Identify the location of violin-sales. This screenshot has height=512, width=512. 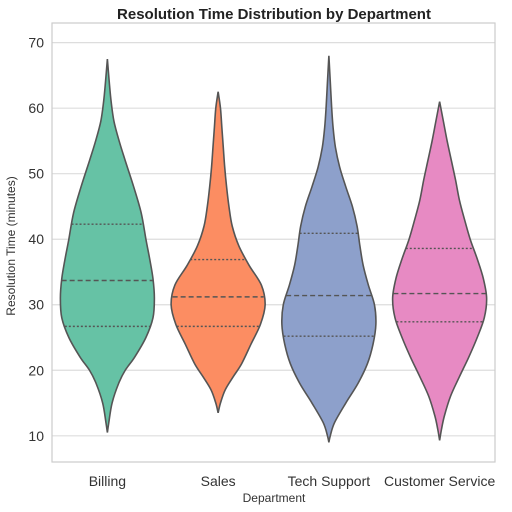
(218, 252).